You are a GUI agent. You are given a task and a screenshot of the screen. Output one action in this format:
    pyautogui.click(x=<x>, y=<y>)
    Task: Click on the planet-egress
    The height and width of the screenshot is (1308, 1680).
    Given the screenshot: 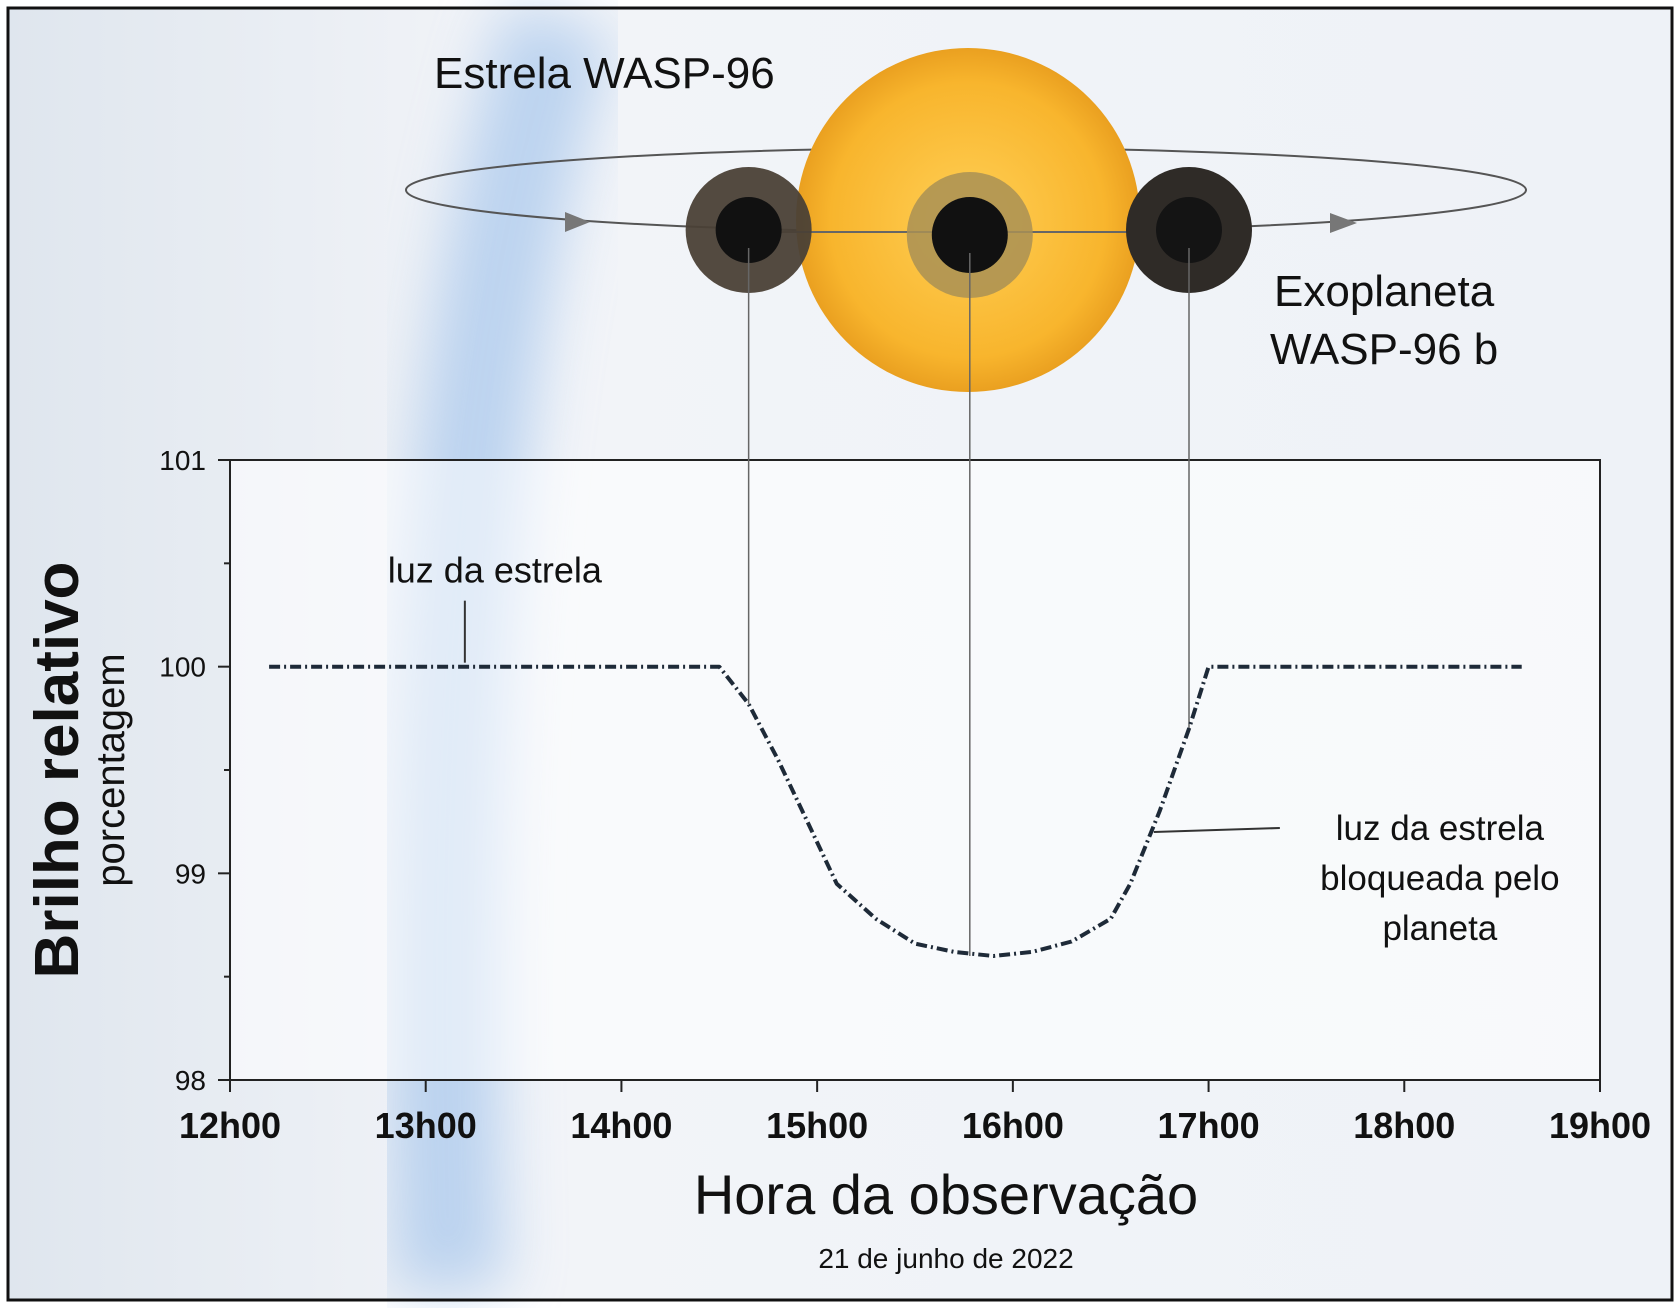 What is the action you would take?
    pyautogui.click(x=1189, y=230)
    